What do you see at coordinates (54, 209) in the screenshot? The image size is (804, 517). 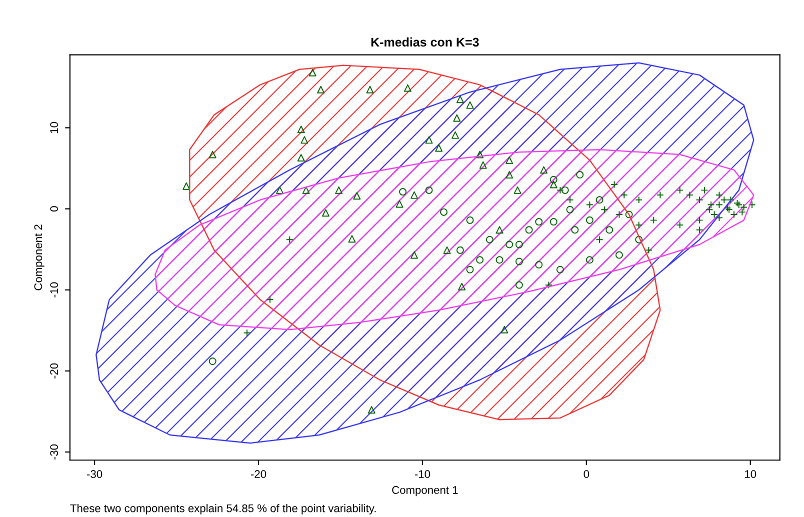 I see `y-tick-label: 0` at bounding box center [54, 209].